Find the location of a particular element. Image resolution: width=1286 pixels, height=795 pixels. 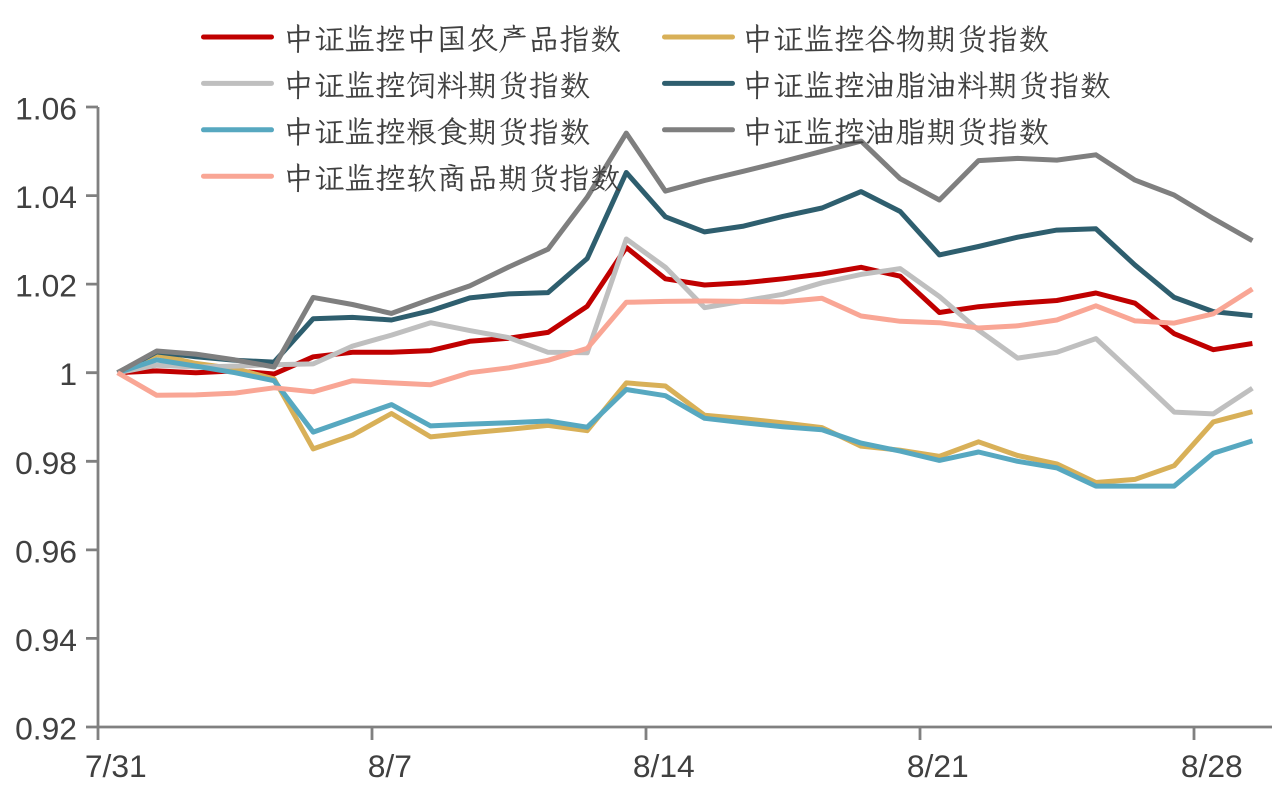

svg-text: 8/28 is located at coordinates (1212, 766).